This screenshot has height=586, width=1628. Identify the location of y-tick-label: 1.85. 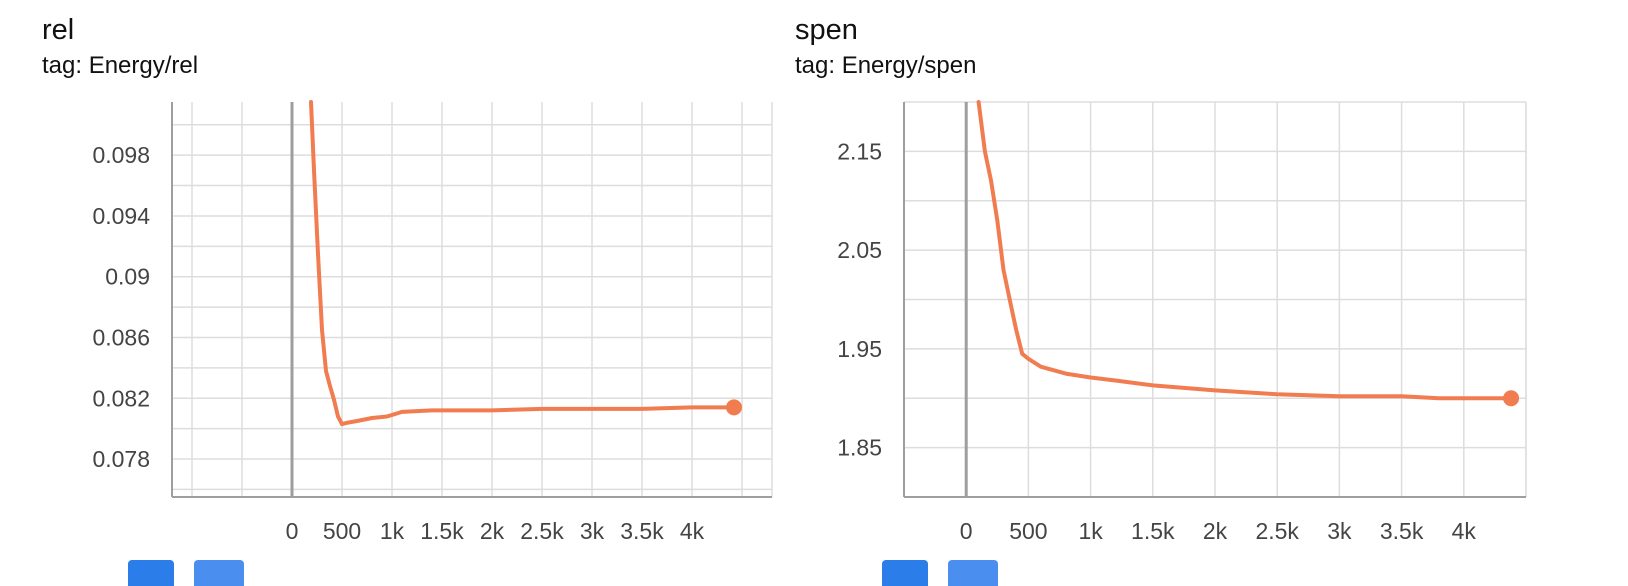
(859, 448).